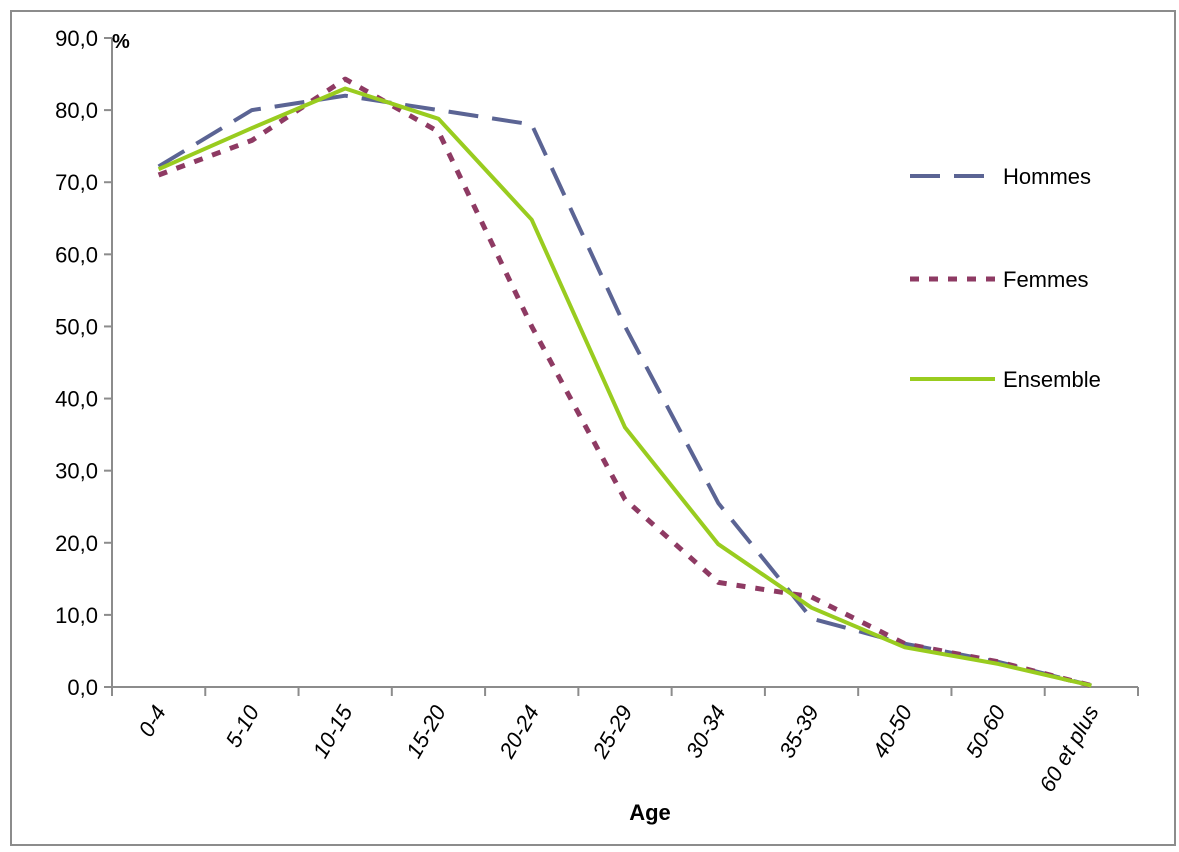  I want to click on legend: Hommes Femmes Ensemble, so click(1005, 278).